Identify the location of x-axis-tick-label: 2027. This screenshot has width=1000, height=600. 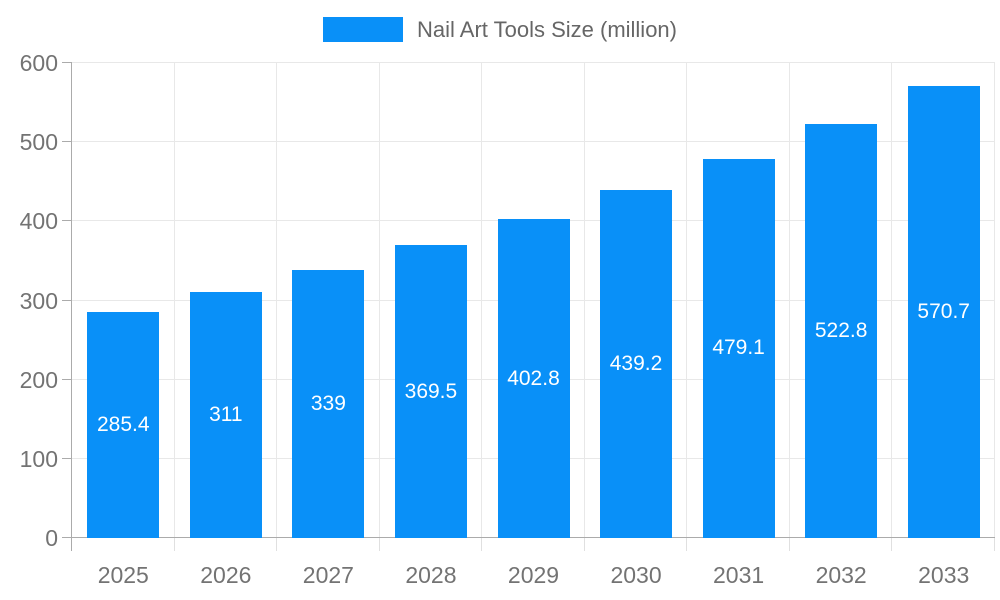
(328, 575).